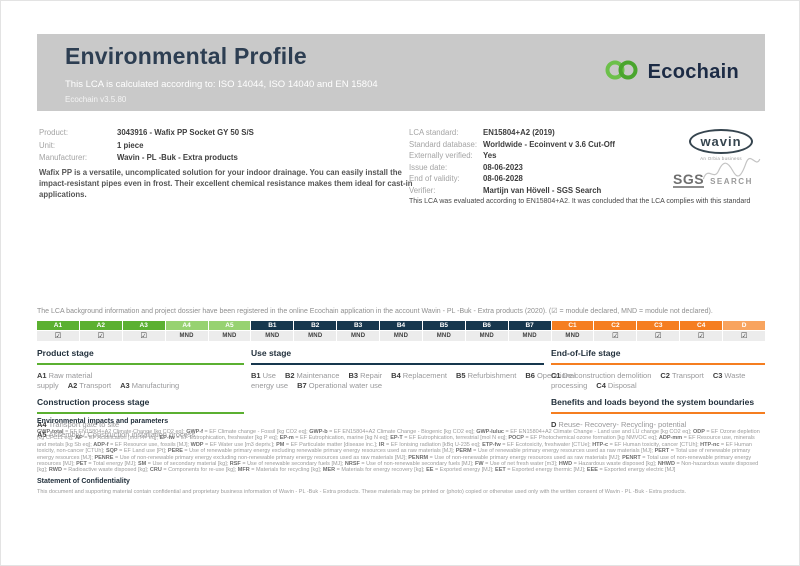  Describe the element at coordinates (731, 181) in the screenshot. I see `sgs-search-wordmark: SEARCH` at that location.